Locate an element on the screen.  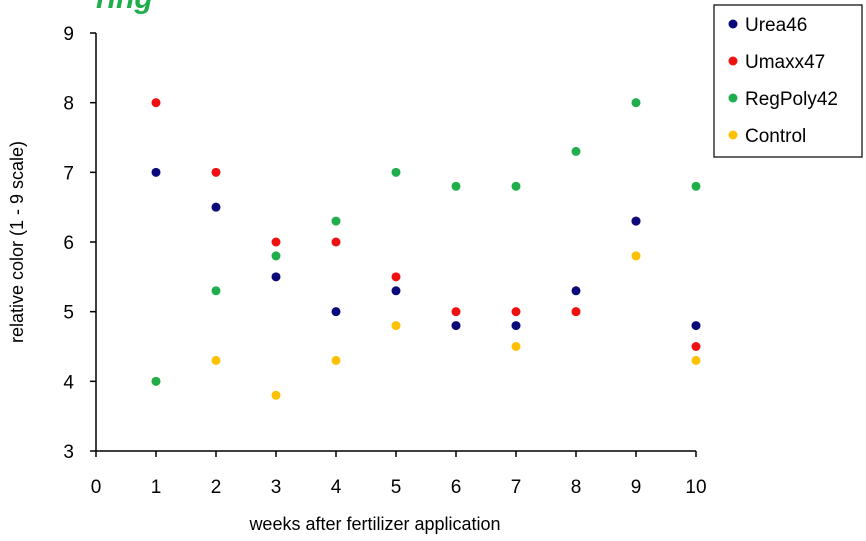
legend-label-control: Control is located at coordinates (775, 136).